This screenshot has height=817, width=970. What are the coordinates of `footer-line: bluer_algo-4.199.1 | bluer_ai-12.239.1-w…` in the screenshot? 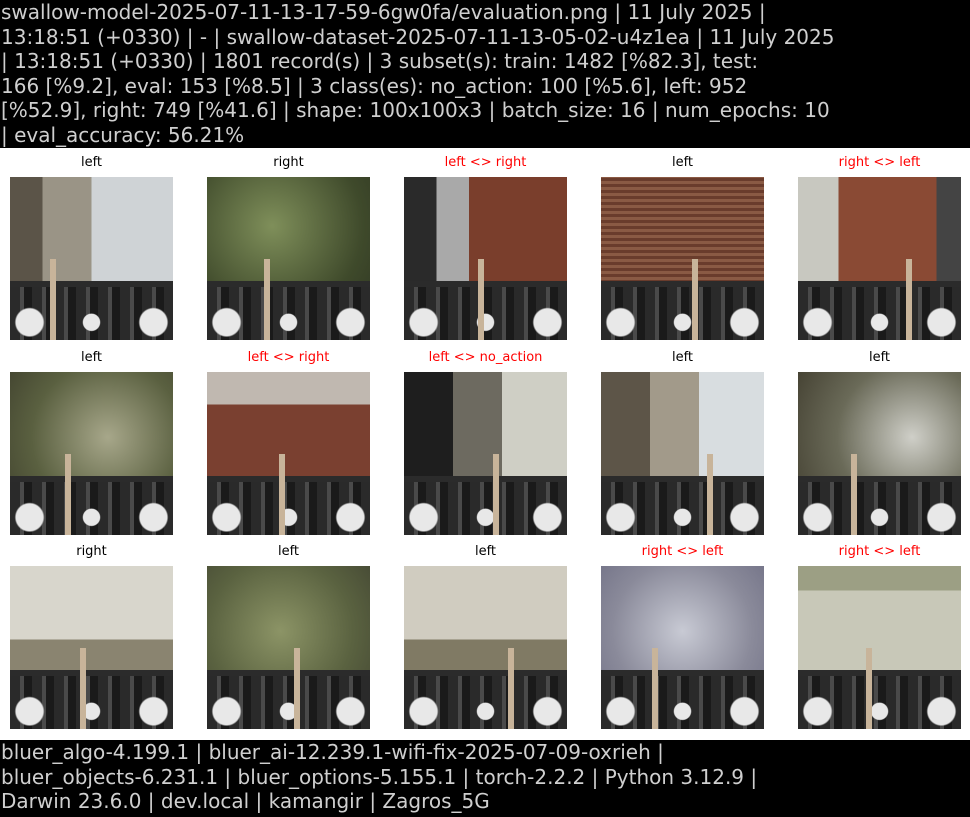 It's located at (332, 752).